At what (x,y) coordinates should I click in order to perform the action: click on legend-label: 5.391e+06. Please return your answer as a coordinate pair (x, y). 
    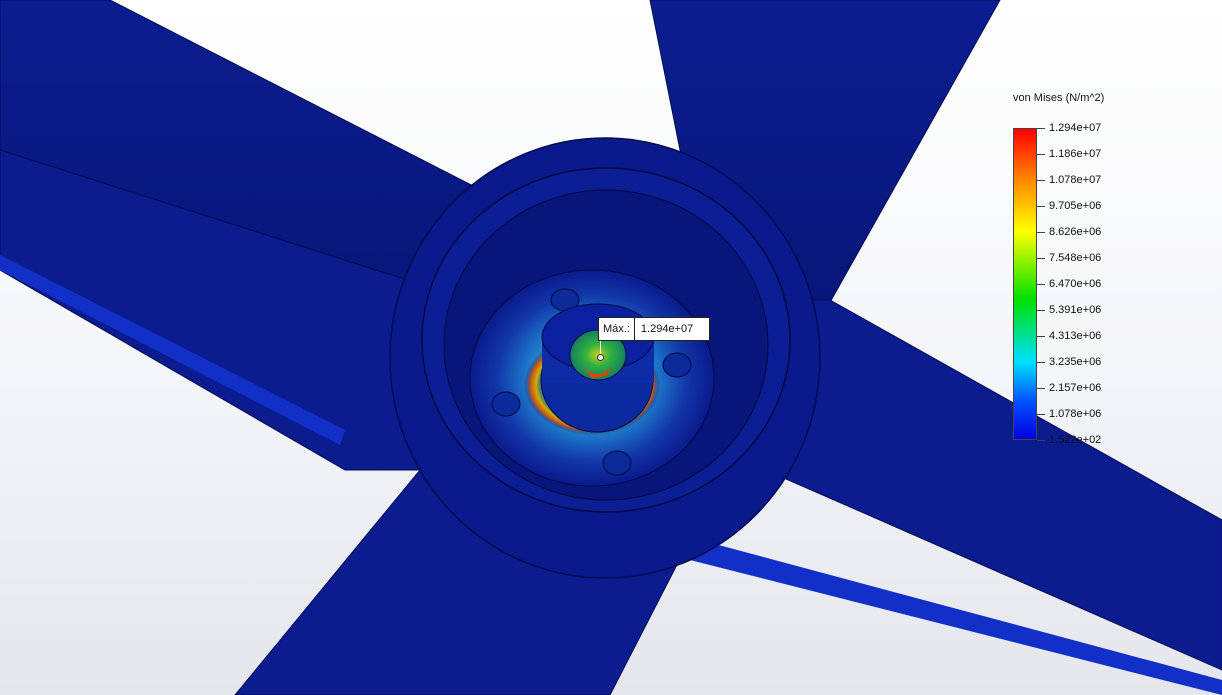
    Looking at the image, I should click on (1075, 310).